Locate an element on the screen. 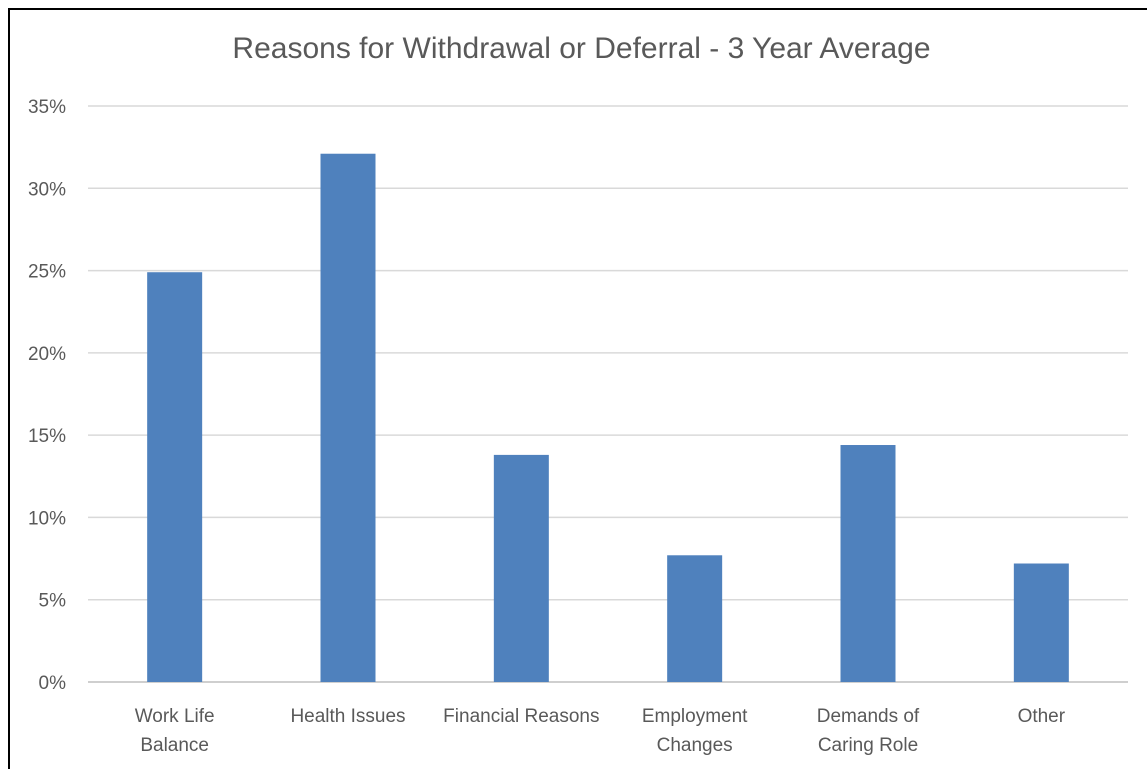  x-category-label: Employment is located at coordinates (695, 716).